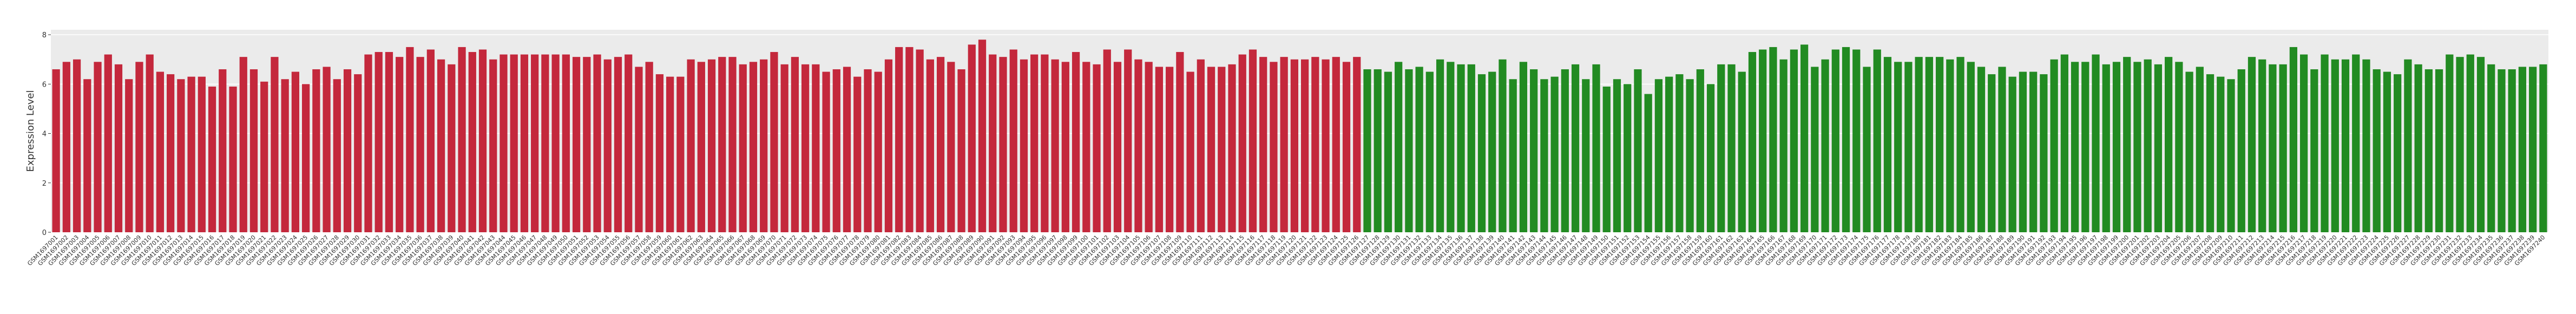 This screenshot has height=314, width=2576. Describe the element at coordinates (44, 233) in the screenshot. I see `y-tick-label: 0` at that location.